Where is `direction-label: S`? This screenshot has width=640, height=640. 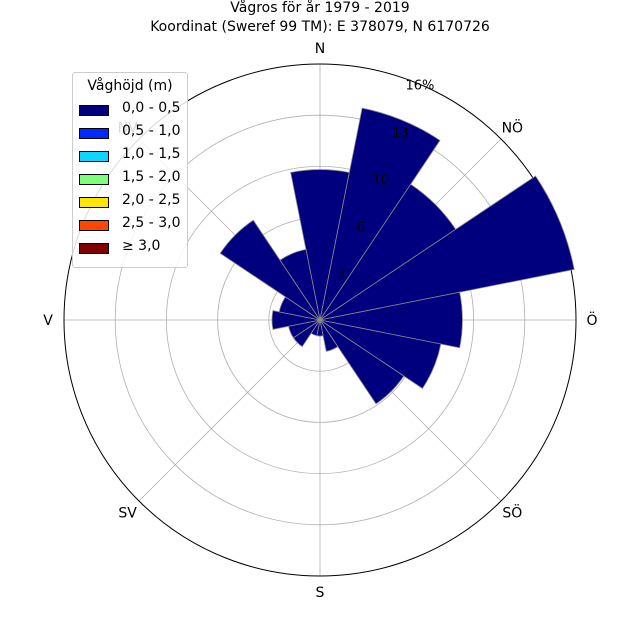
direction-label: S is located at coordinates (320, 593).